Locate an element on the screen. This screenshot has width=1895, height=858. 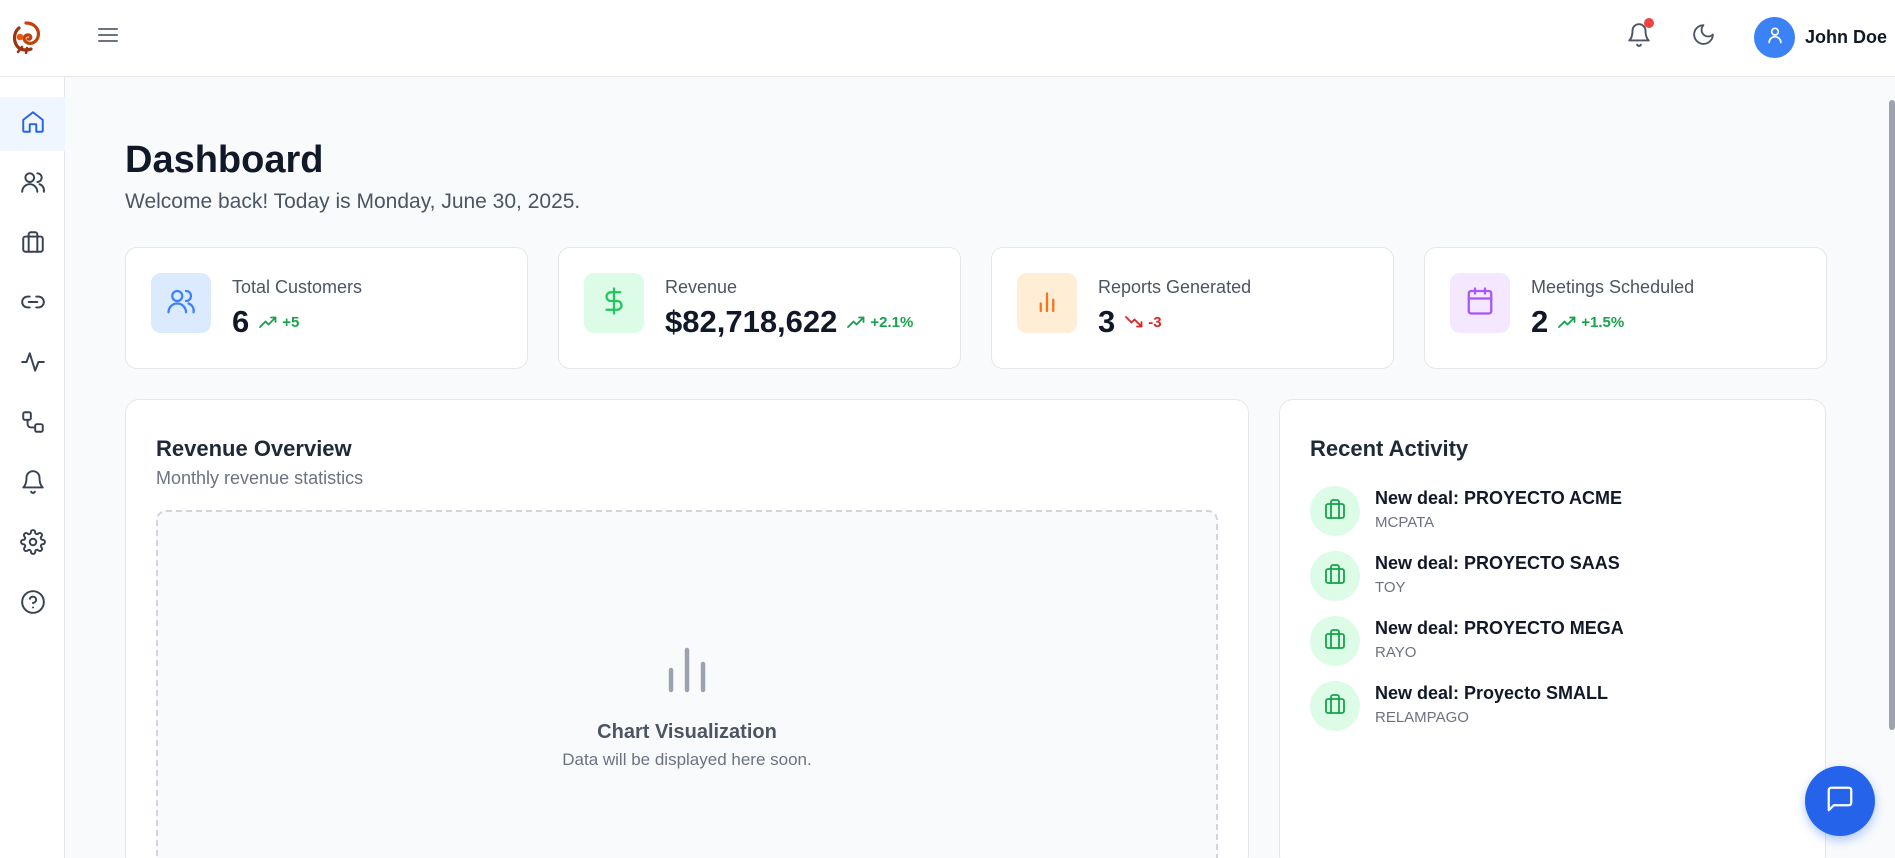
sidebar-item-home is located at coordinates (32, 124).